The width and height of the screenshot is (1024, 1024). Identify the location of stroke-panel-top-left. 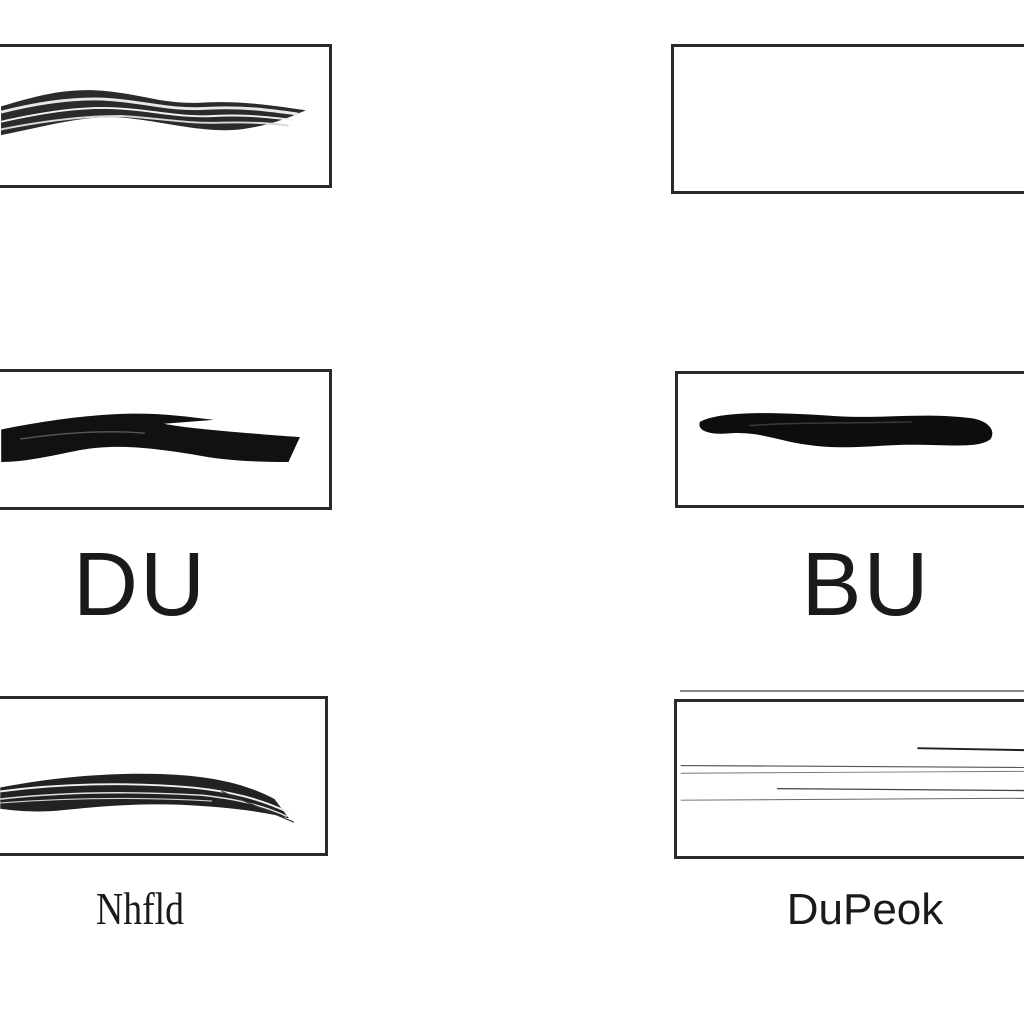
(166, 116).